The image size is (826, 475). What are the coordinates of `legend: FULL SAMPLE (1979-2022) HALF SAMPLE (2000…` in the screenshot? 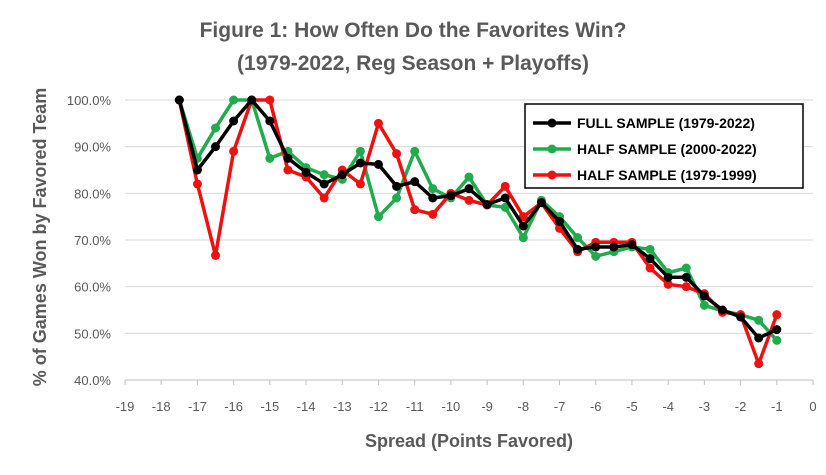 It's located at (664, 146).